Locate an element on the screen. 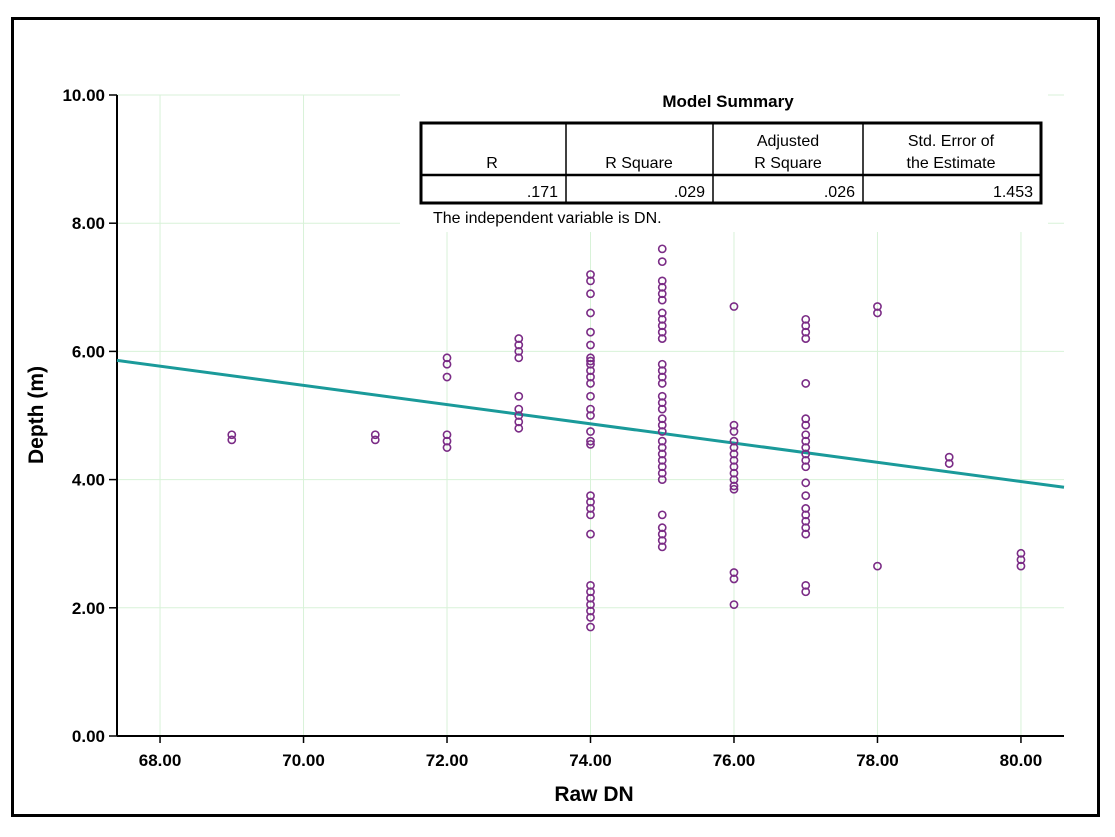  value-std-error: 1.453 is located at coordinates (1013, 192).